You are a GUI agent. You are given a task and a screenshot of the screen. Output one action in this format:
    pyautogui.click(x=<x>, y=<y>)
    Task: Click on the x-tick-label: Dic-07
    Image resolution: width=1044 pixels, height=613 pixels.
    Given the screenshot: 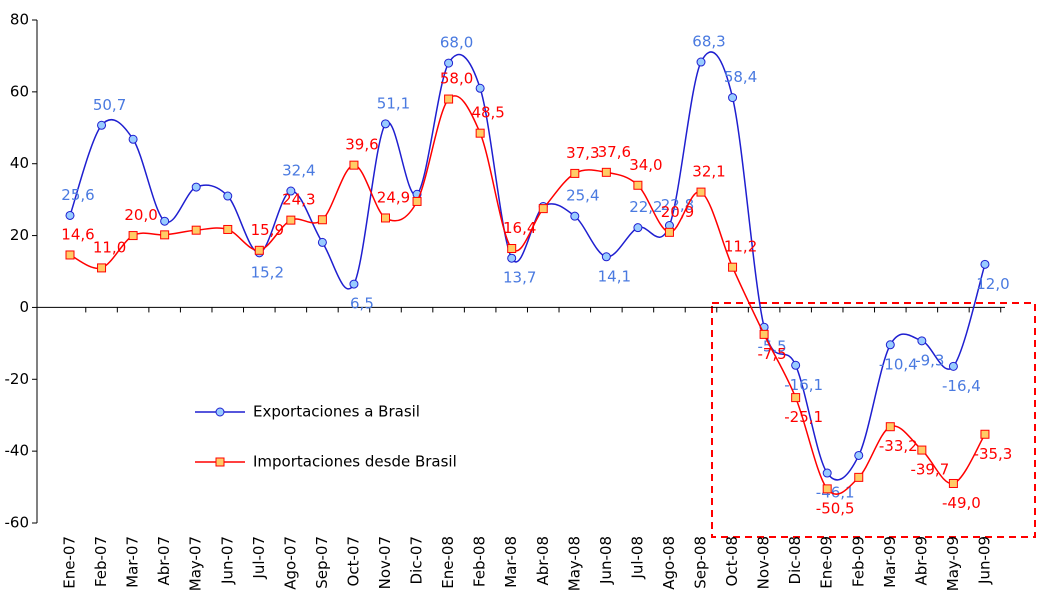 What is the action you would take?
    pyautogui.click(x=417, y=560)
    